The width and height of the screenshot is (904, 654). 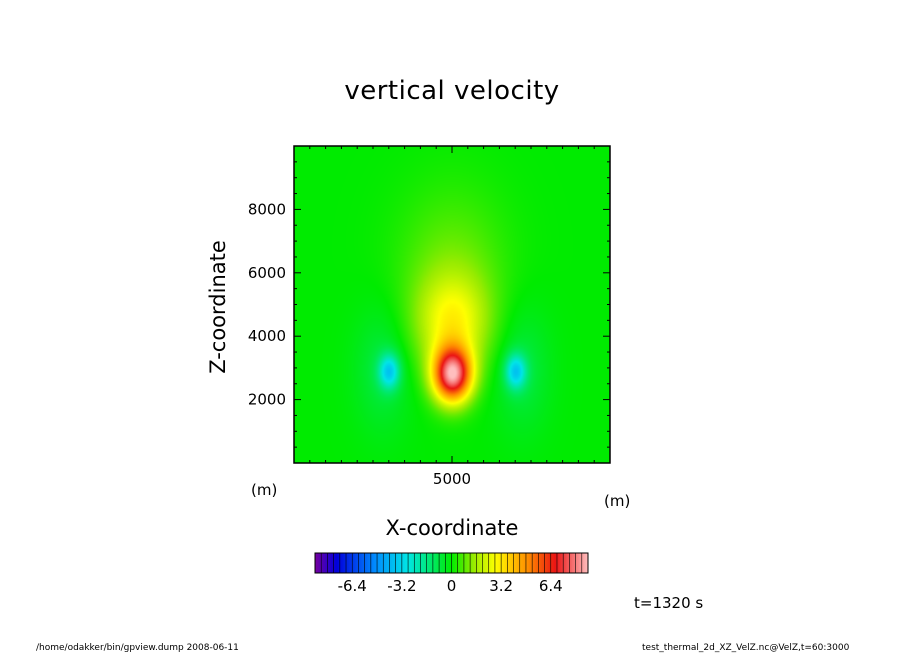 I want to click on colorbar-label: 0, so click(x=452, y=586).